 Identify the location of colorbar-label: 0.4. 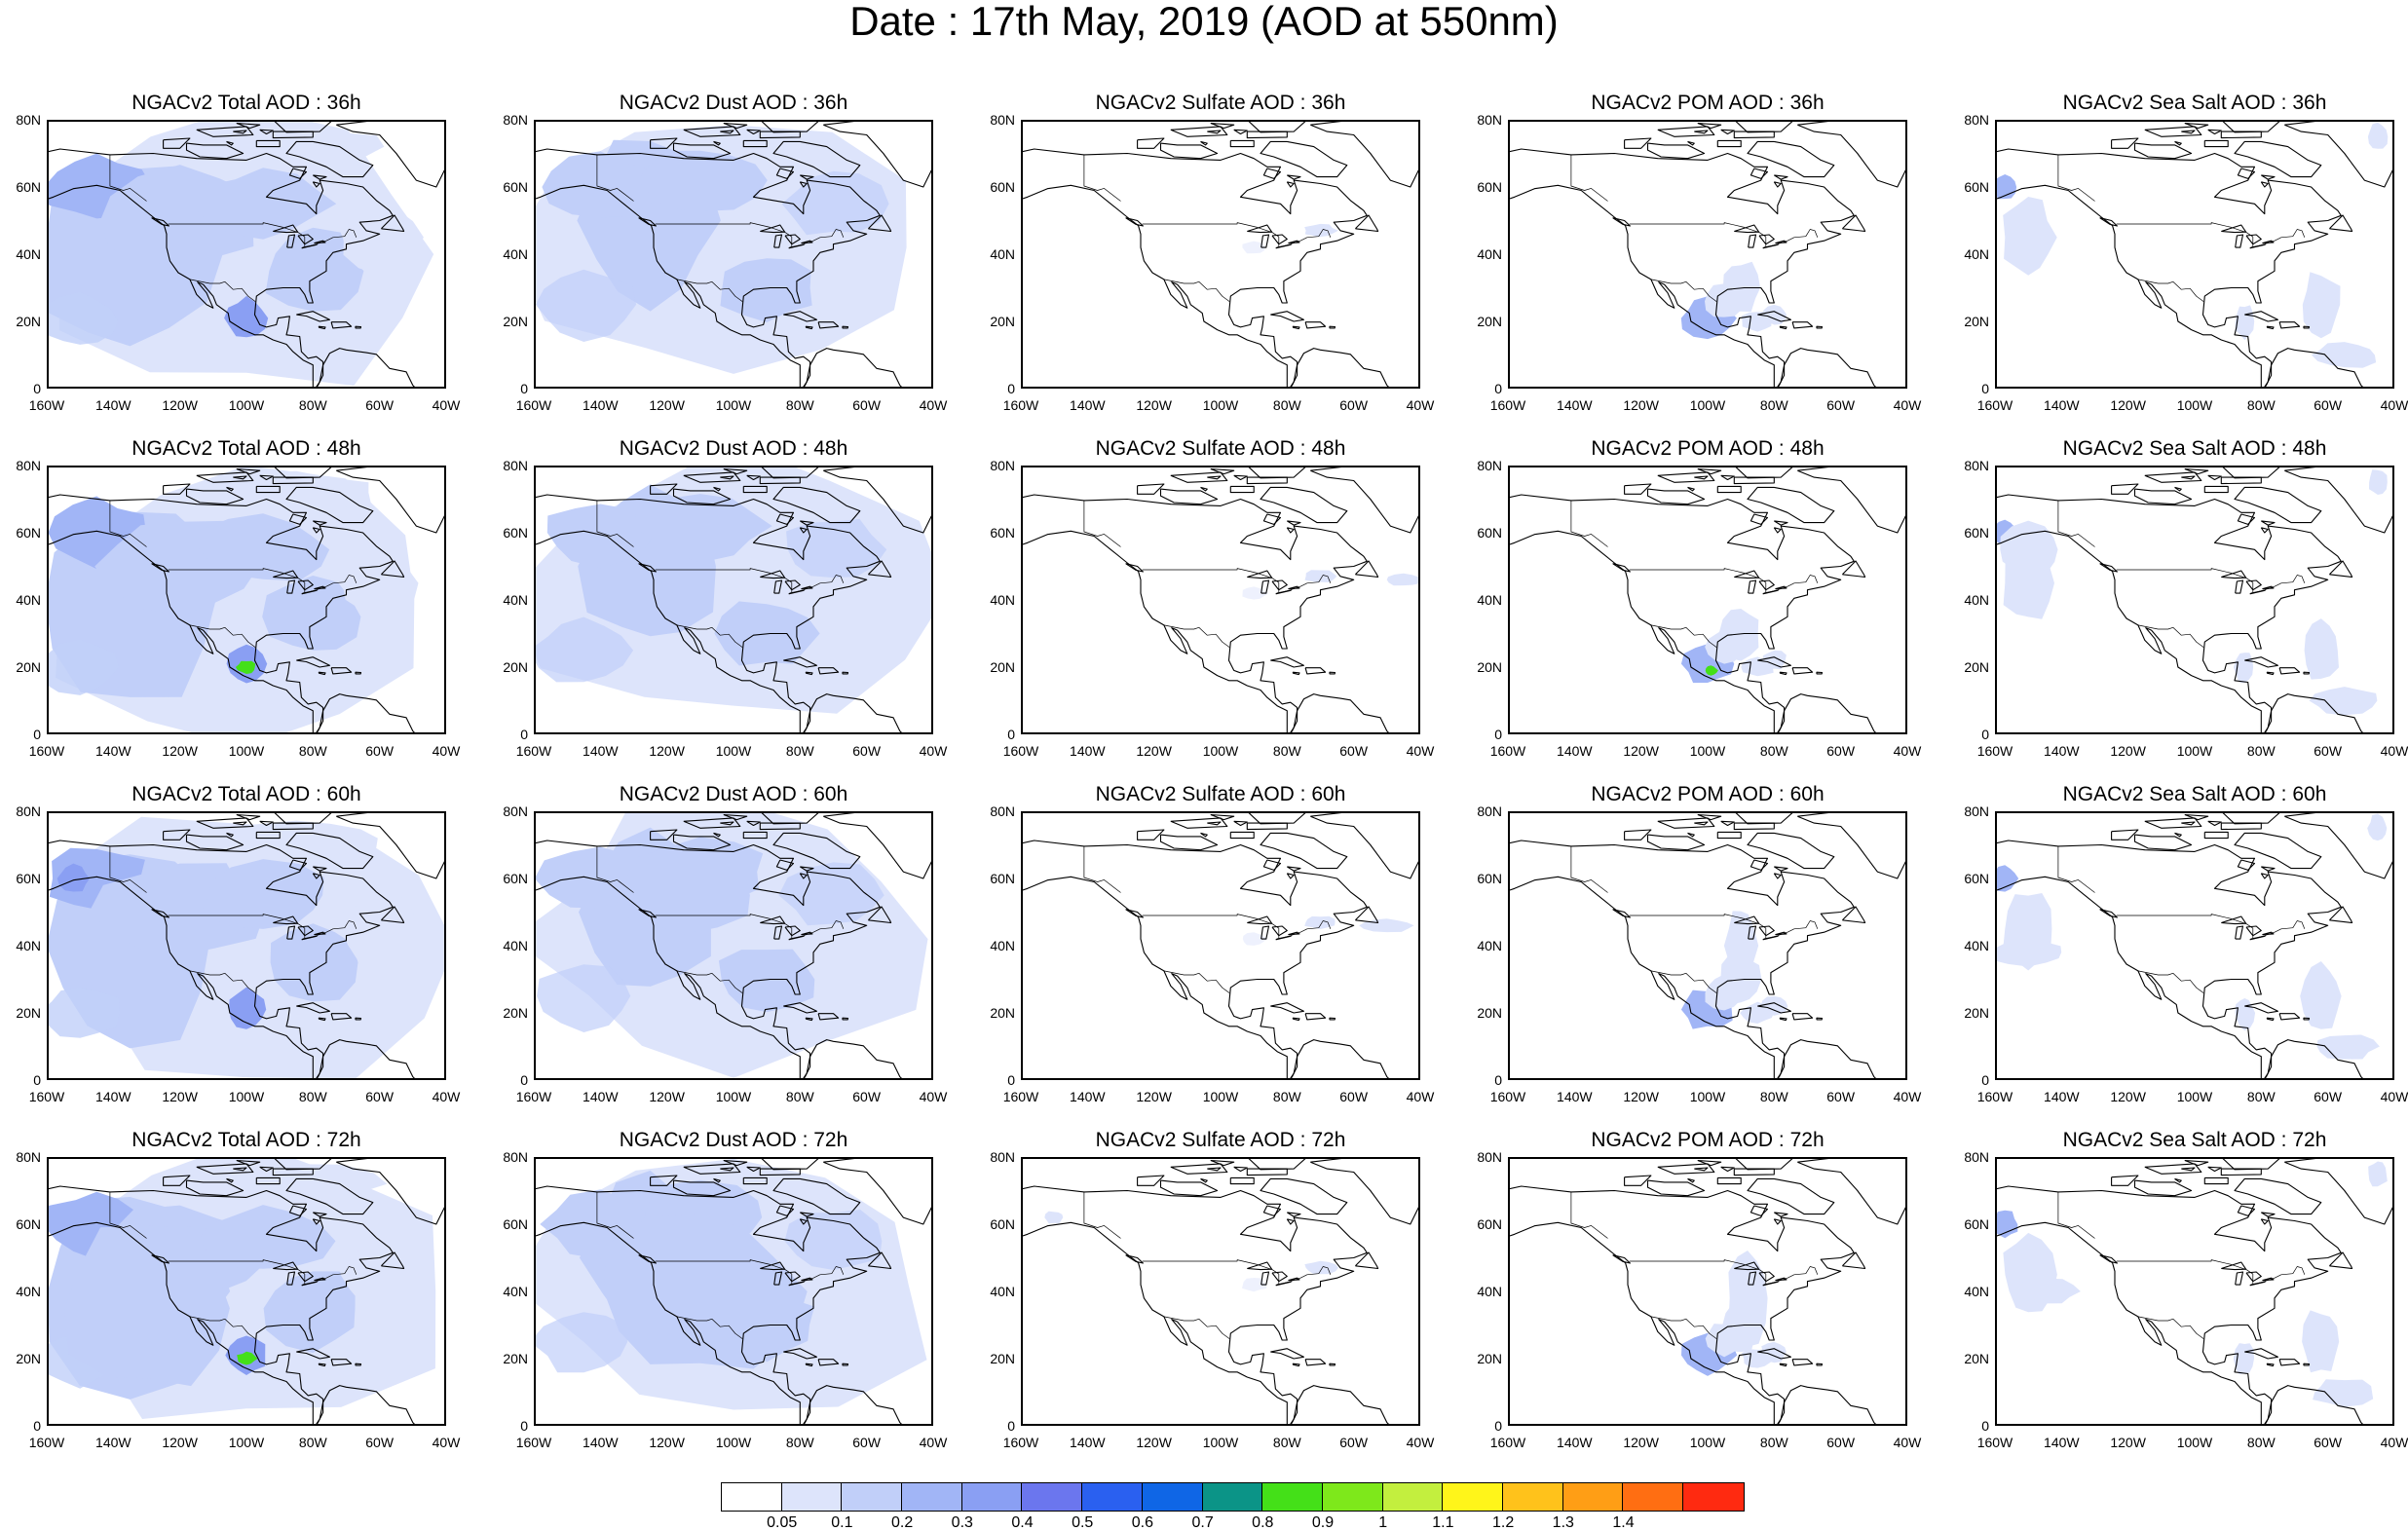
(1022, 1522).